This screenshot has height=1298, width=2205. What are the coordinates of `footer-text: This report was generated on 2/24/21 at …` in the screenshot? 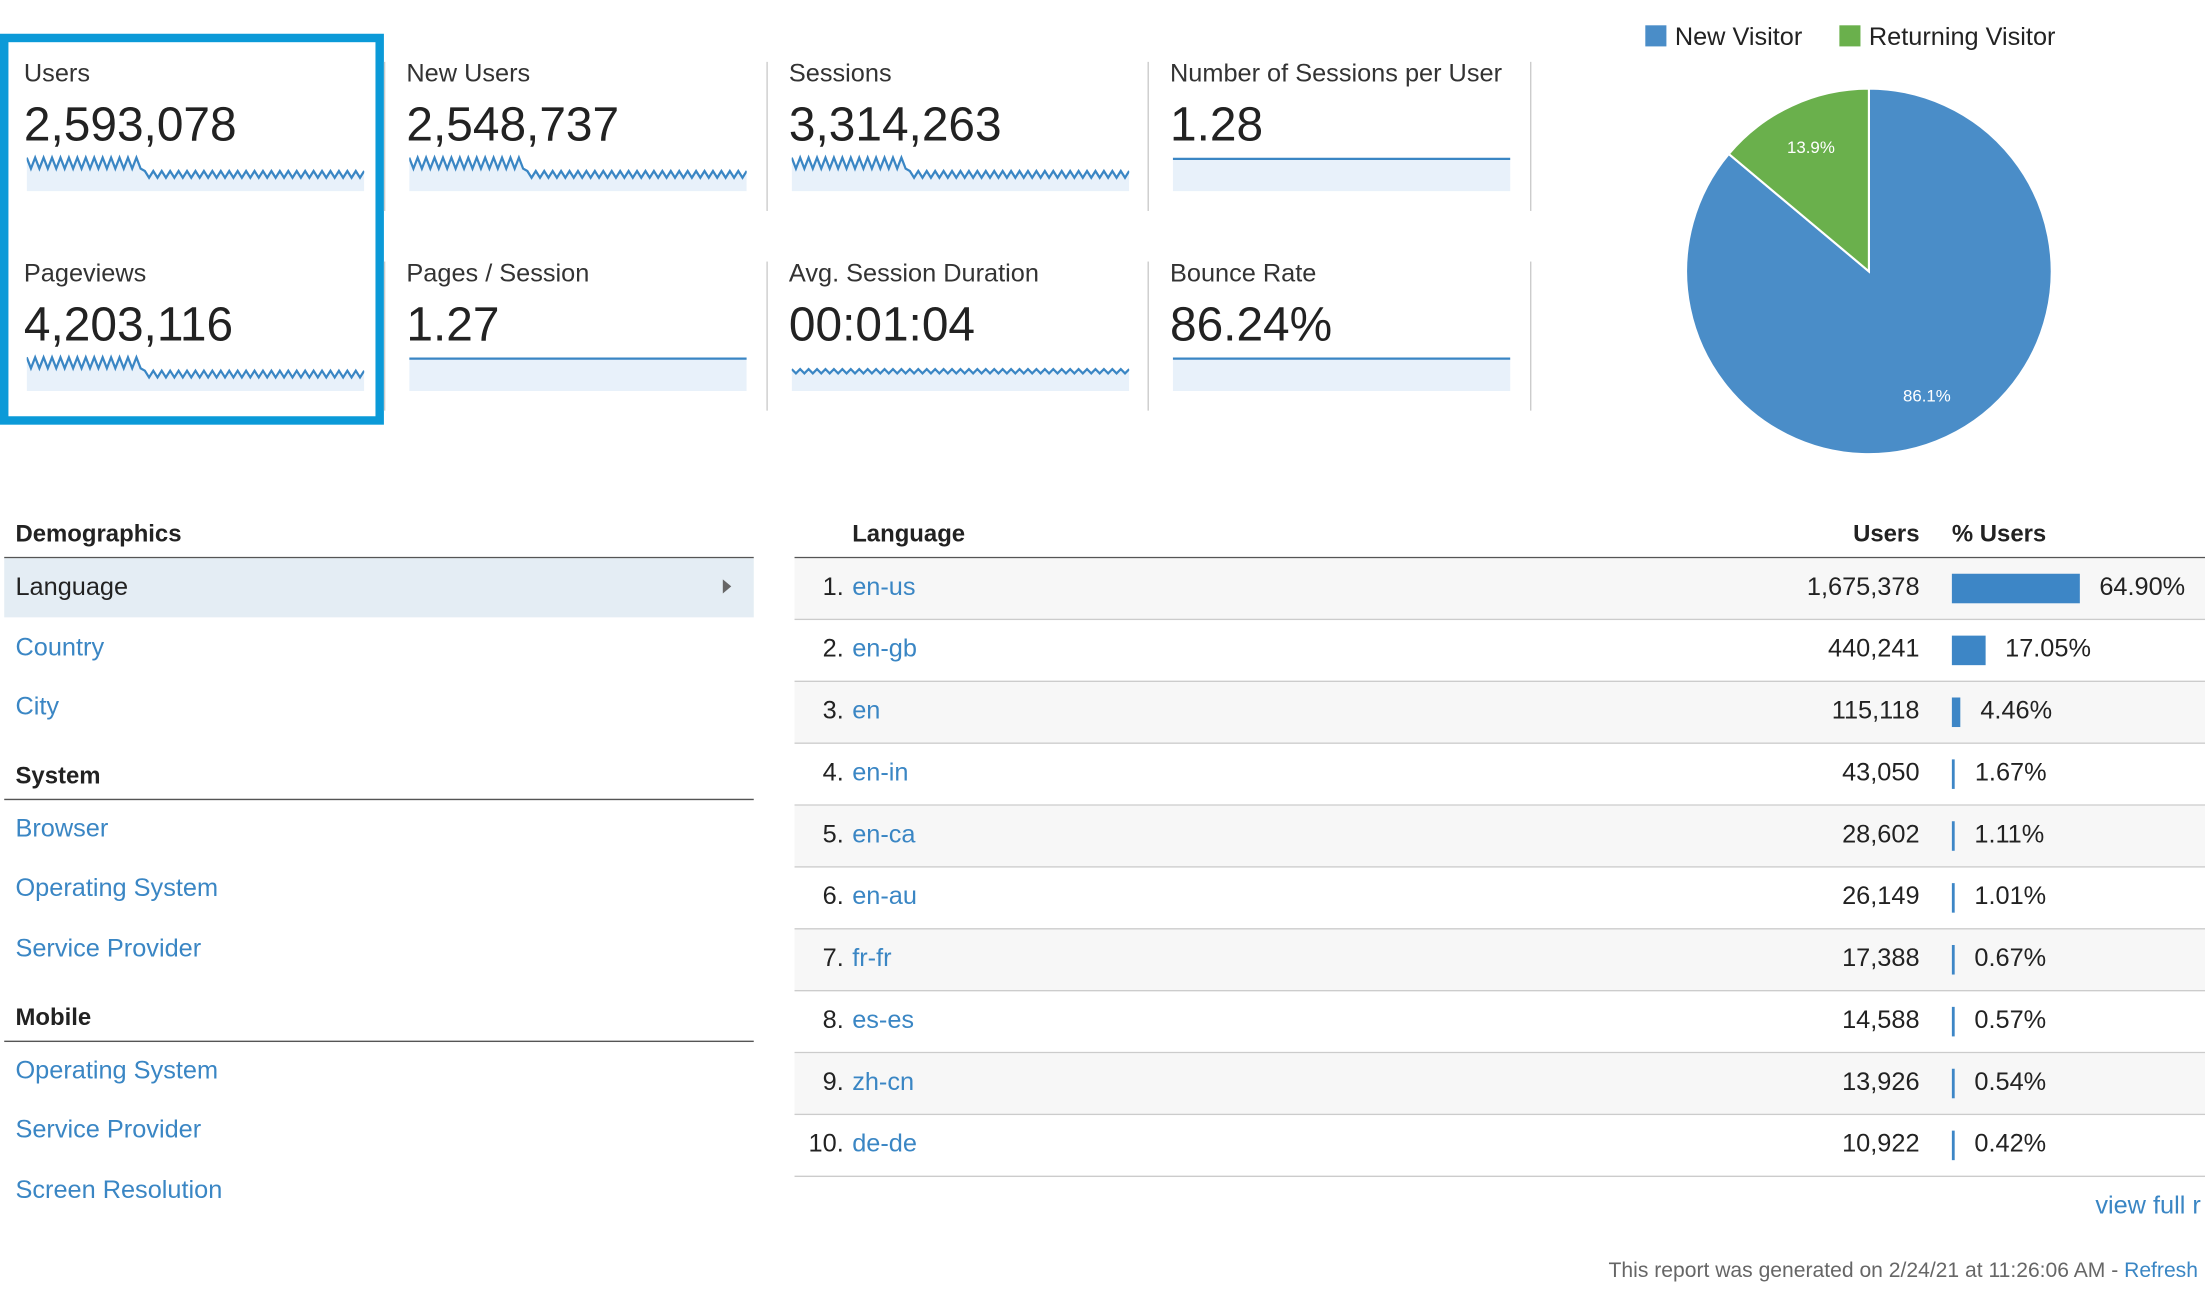 It's located at (1866, 1270).